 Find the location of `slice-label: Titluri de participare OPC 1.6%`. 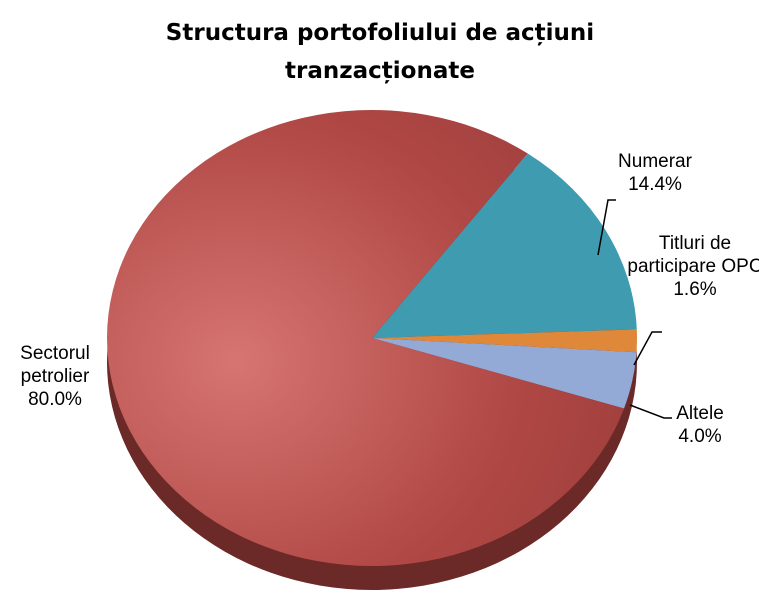

slice-label: Titluri de participare OPC 1.6% is located at coordinates (692, 266).